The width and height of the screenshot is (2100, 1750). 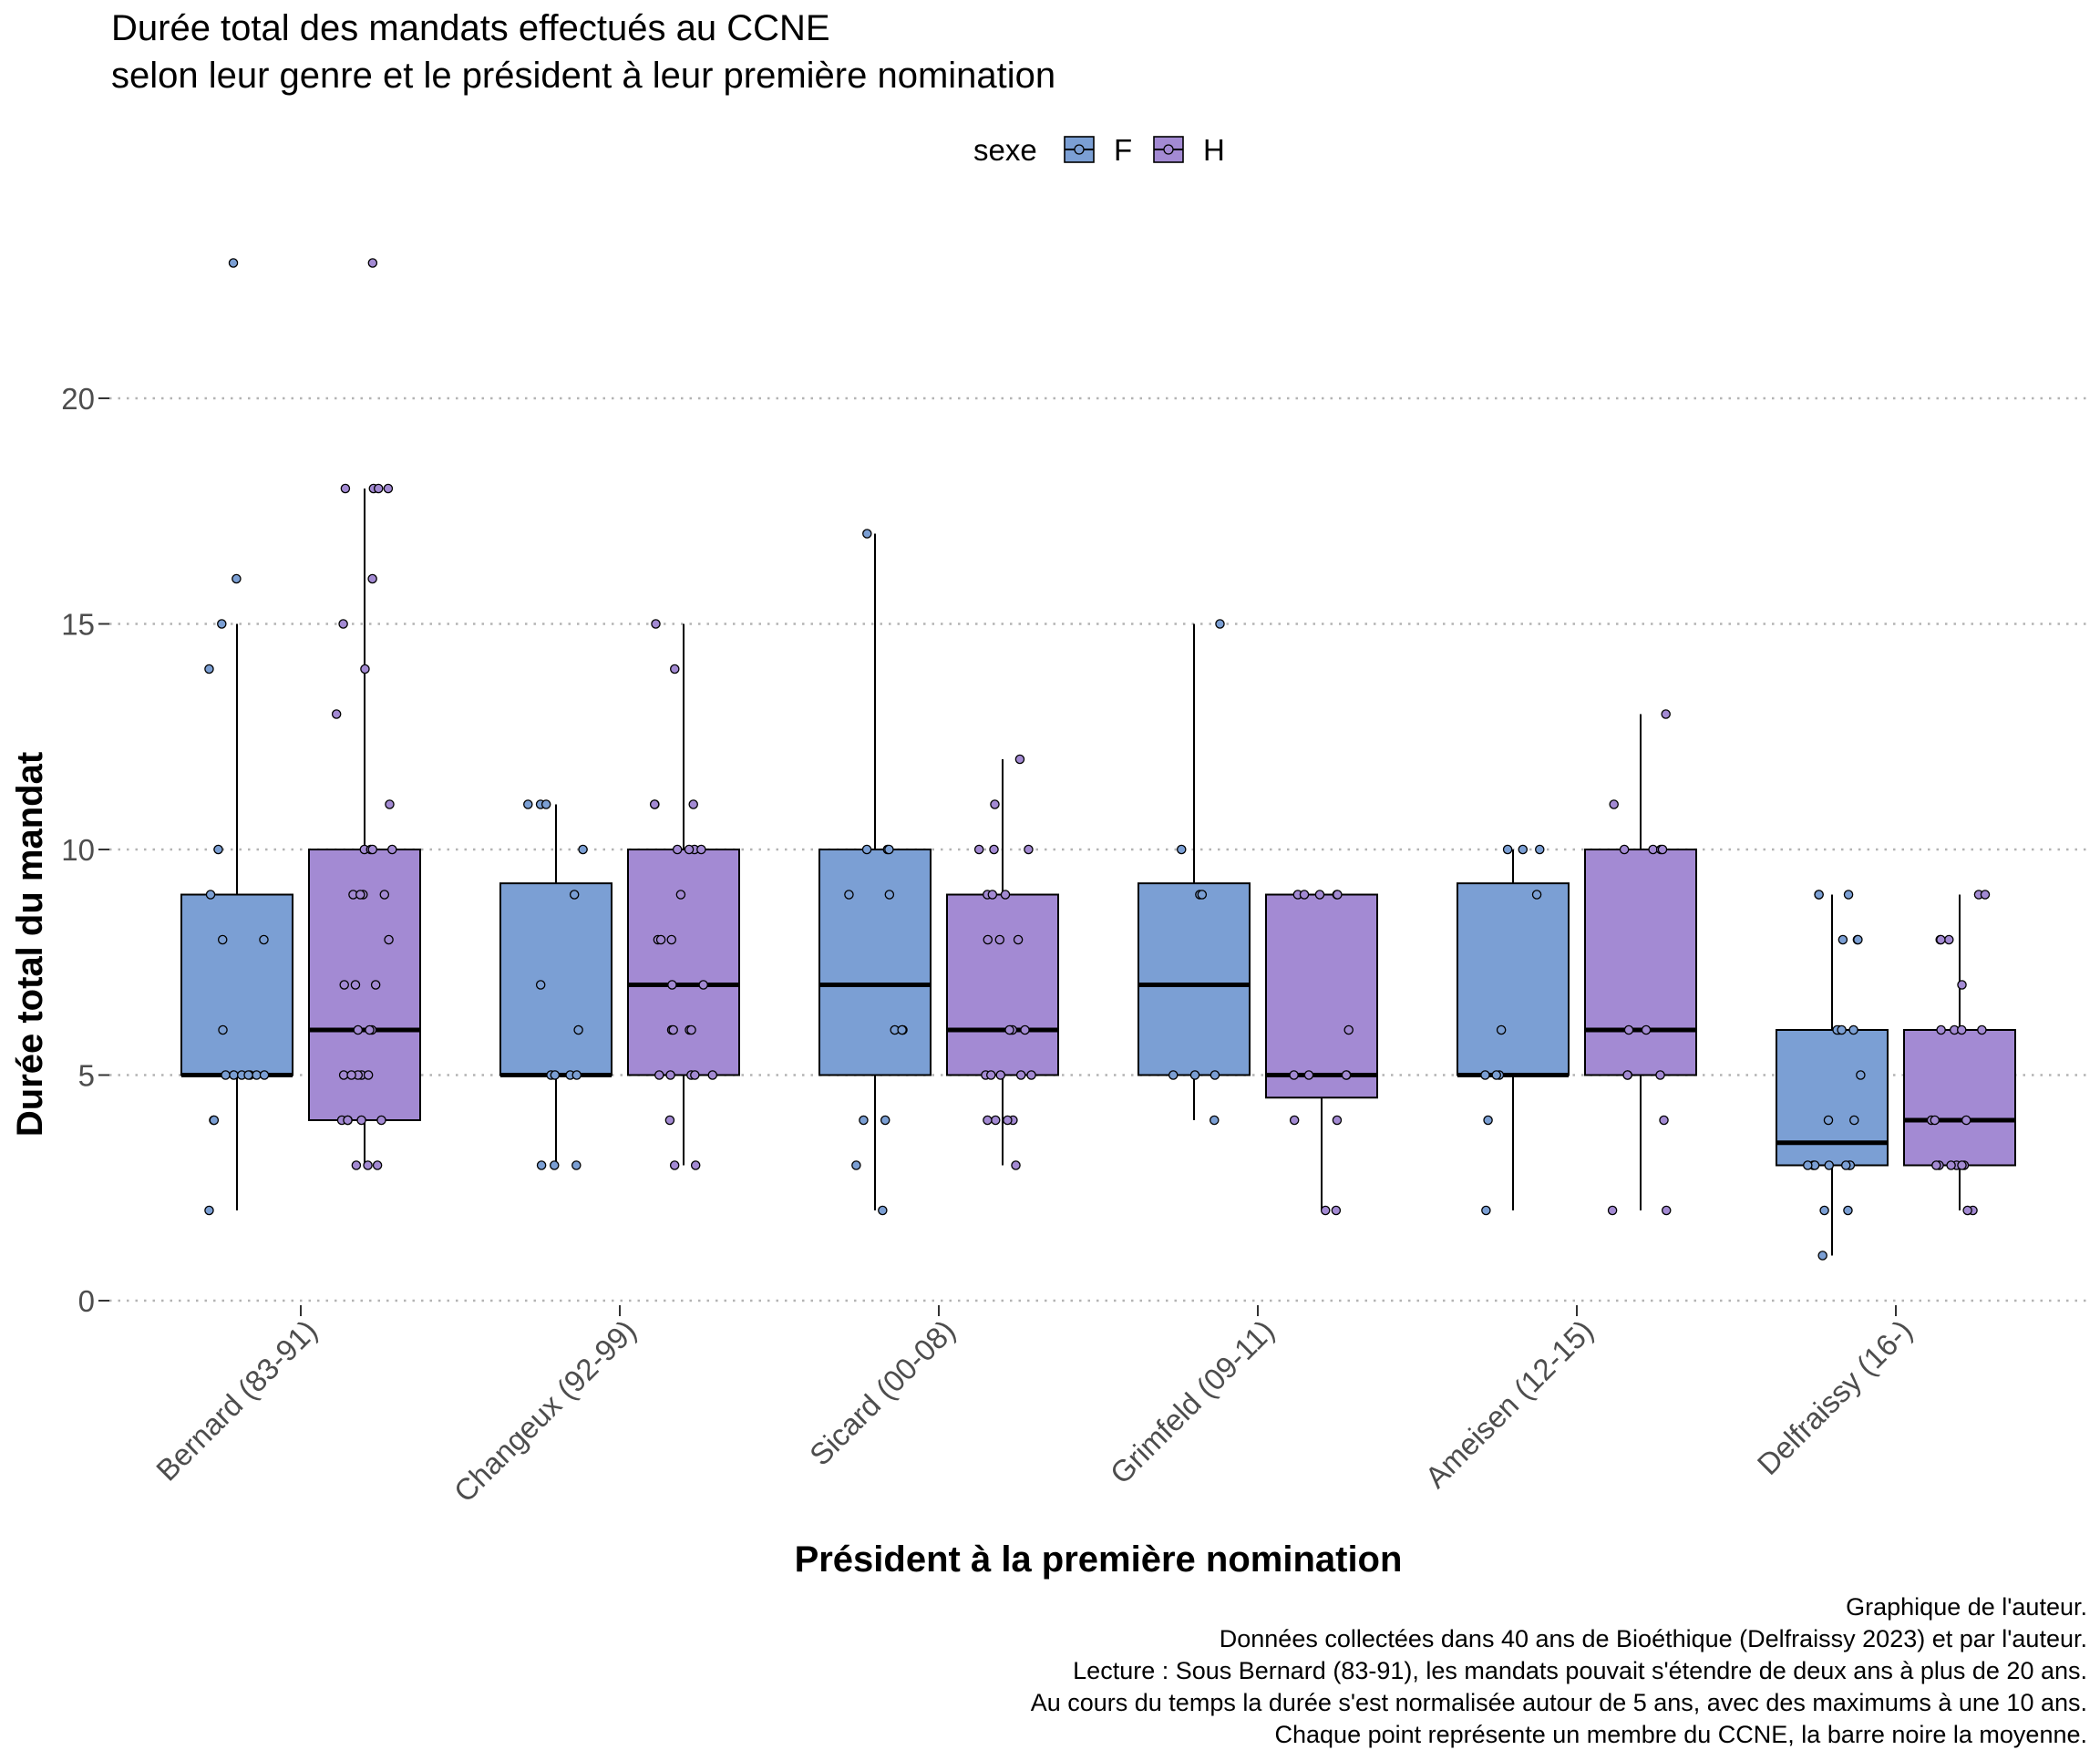 I want to click on y-tick-label: 15, so click(x=78, y=625).